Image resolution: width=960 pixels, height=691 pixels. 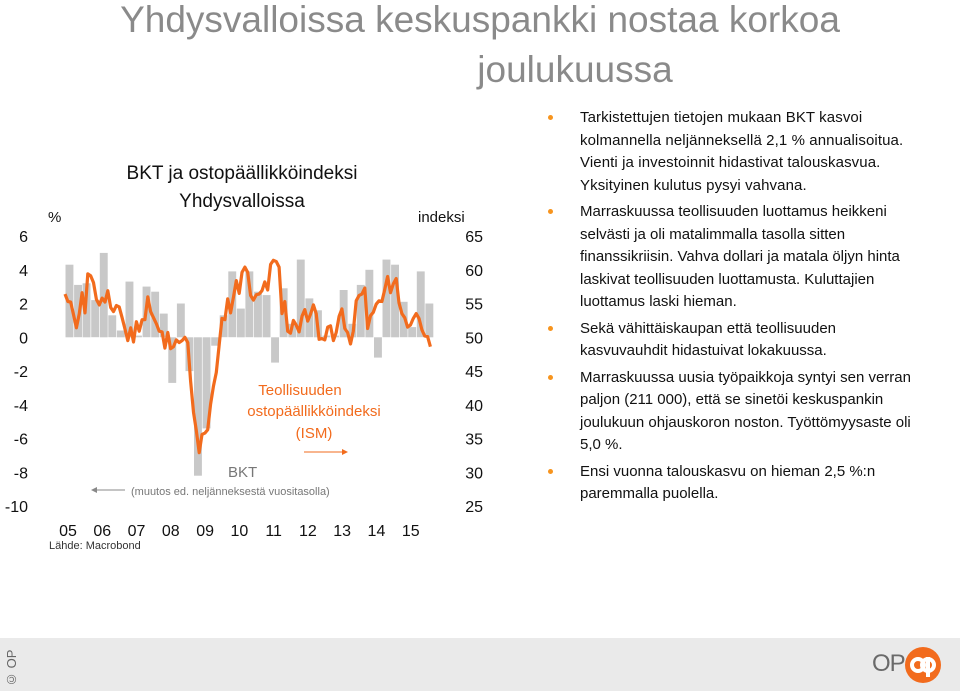 I want to click on ism-line, so click(x=247, y=356).